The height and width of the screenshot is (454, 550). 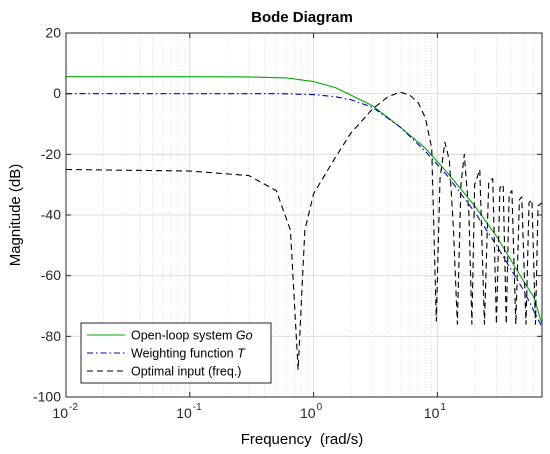 What do you see at coordinates (51, 275) in the screenshot?
I see `y-tick-label: -60` at bounding box center [51, 275].